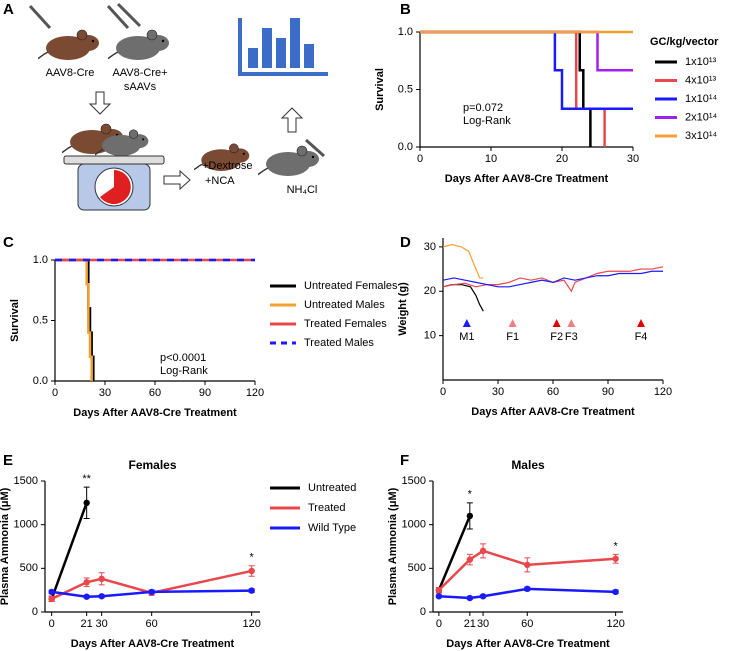 Image resolution: width=729 pixels, height=651 pixels. I want to click on mouse, so click(69, 45).